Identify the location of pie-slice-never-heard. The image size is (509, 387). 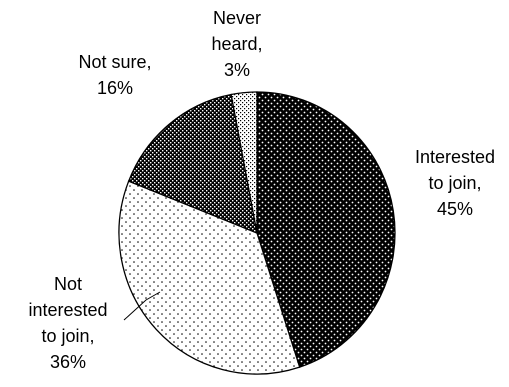
(244, 162).